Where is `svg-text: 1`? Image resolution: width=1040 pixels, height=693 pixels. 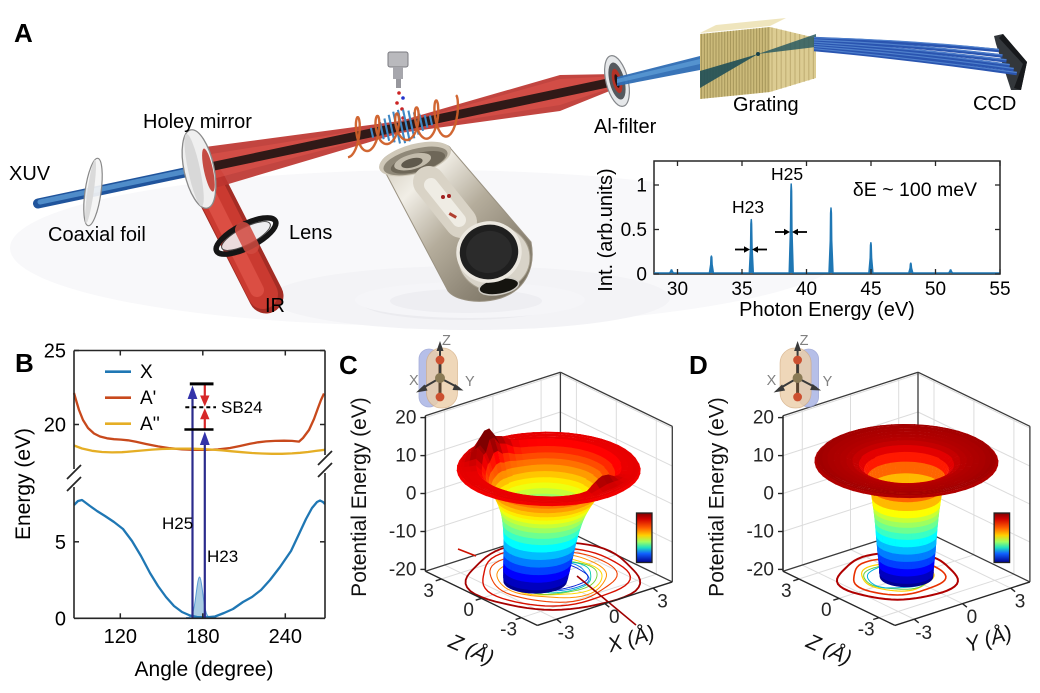
svg-text: 1 is located at coordinates (641, 186).